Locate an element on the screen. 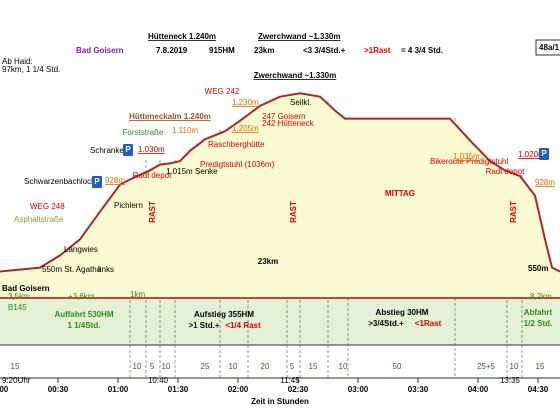 The height and width of the screenshot is (420, 560). time-label: 11:45 is located at coordinates (290, 380).